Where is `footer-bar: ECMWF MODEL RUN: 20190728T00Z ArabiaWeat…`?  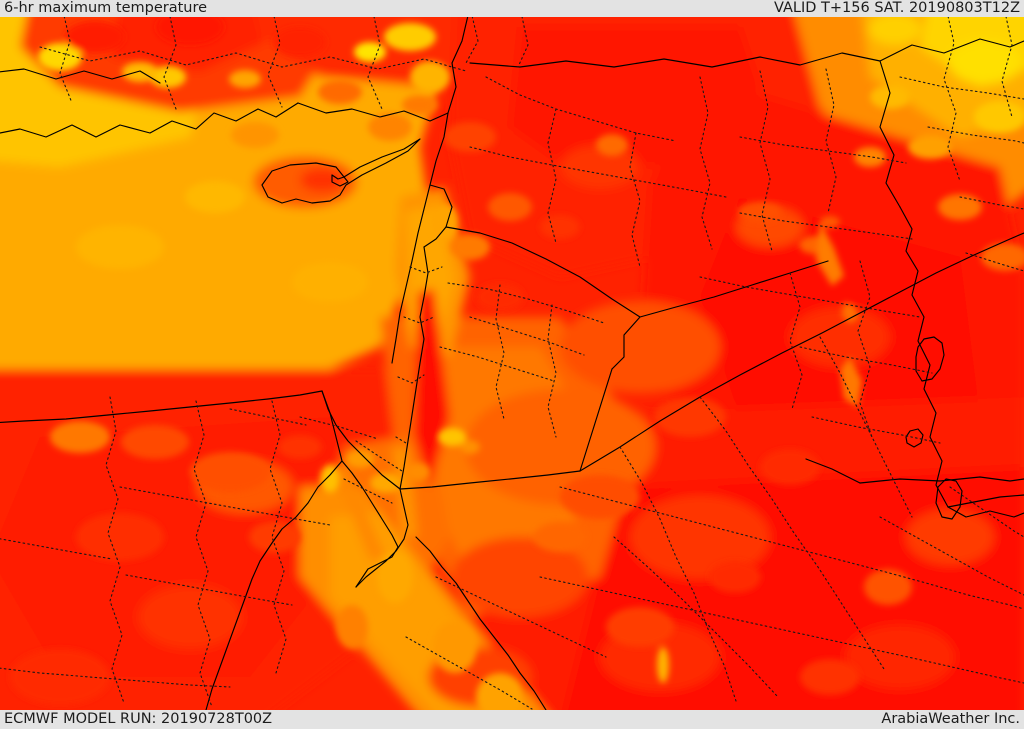
footer-bar: ECMWF MODEL RUN: 20190728T00Z ArabiaWeat… is located at coordinates (512, 719).